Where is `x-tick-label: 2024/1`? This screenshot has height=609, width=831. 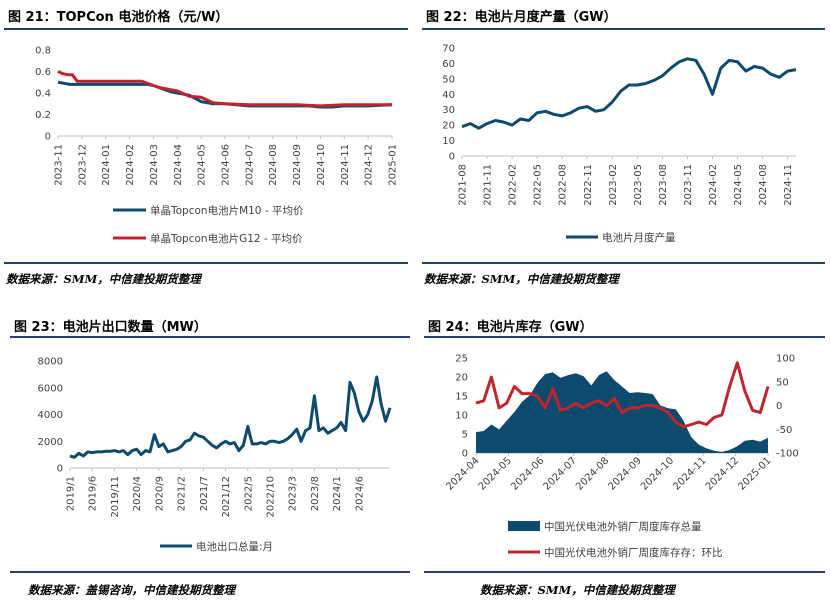 x-tick-label: 2024/1 is located at coordinates (337, 493).